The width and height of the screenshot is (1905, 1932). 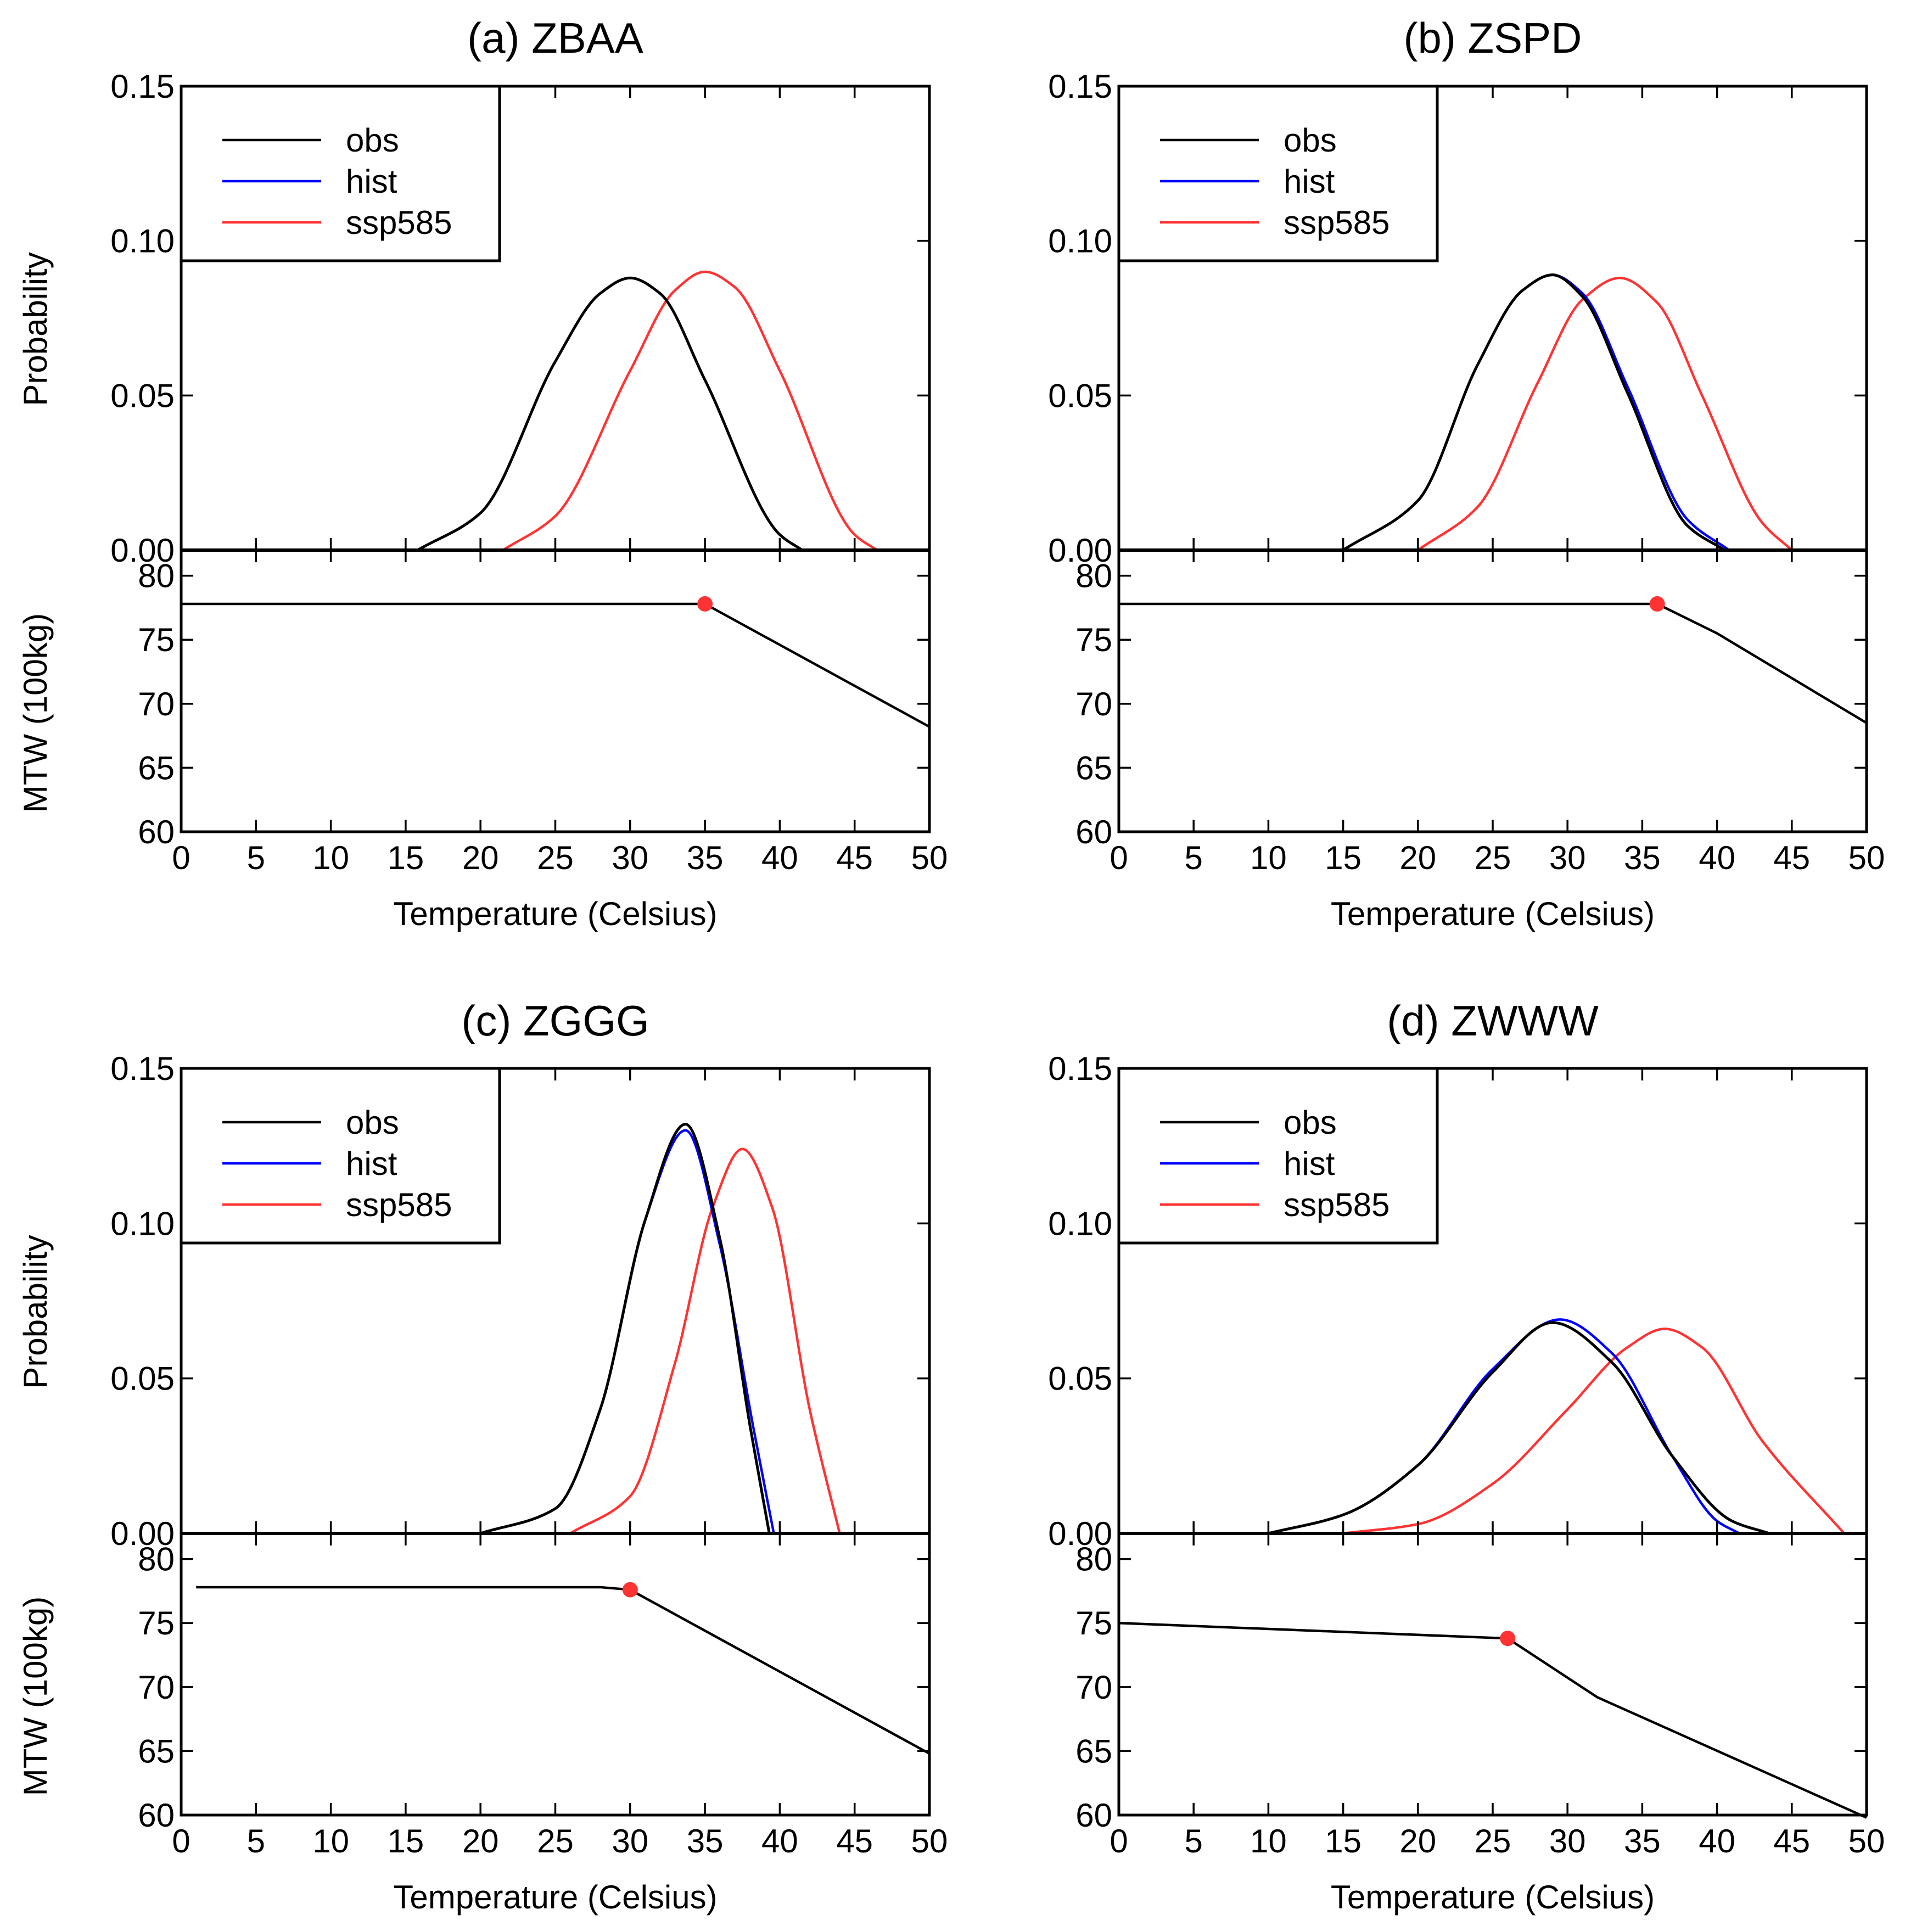 I want to click on x-tick-label: 25, so click(x=555, y=858).